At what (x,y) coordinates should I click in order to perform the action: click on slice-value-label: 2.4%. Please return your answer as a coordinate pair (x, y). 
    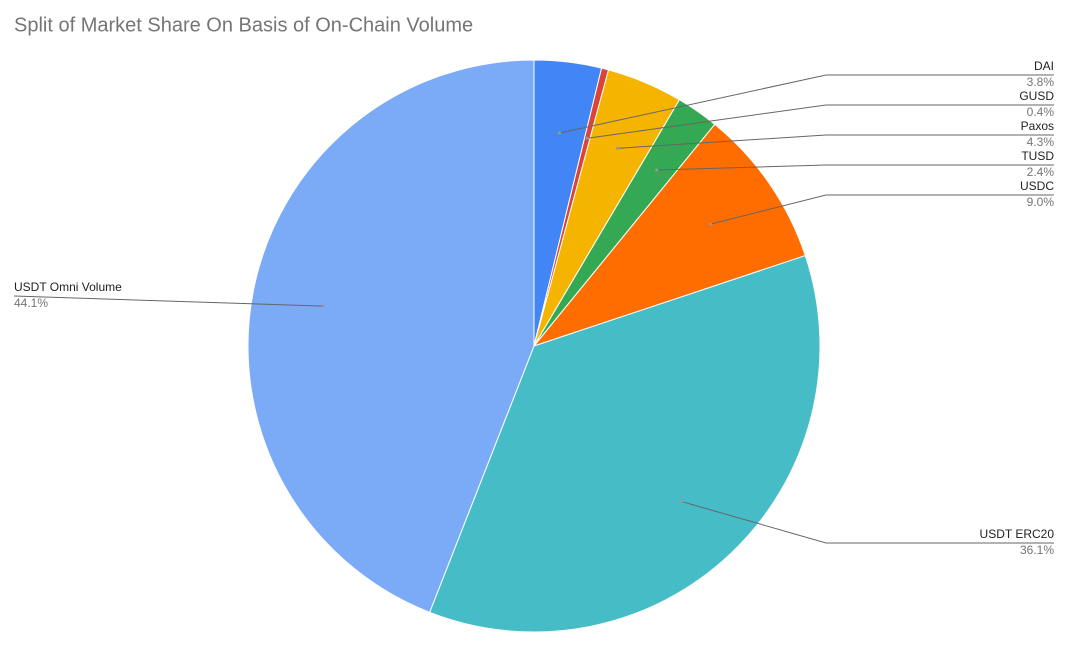
    Looking at the image, I should click on (1041, 172).